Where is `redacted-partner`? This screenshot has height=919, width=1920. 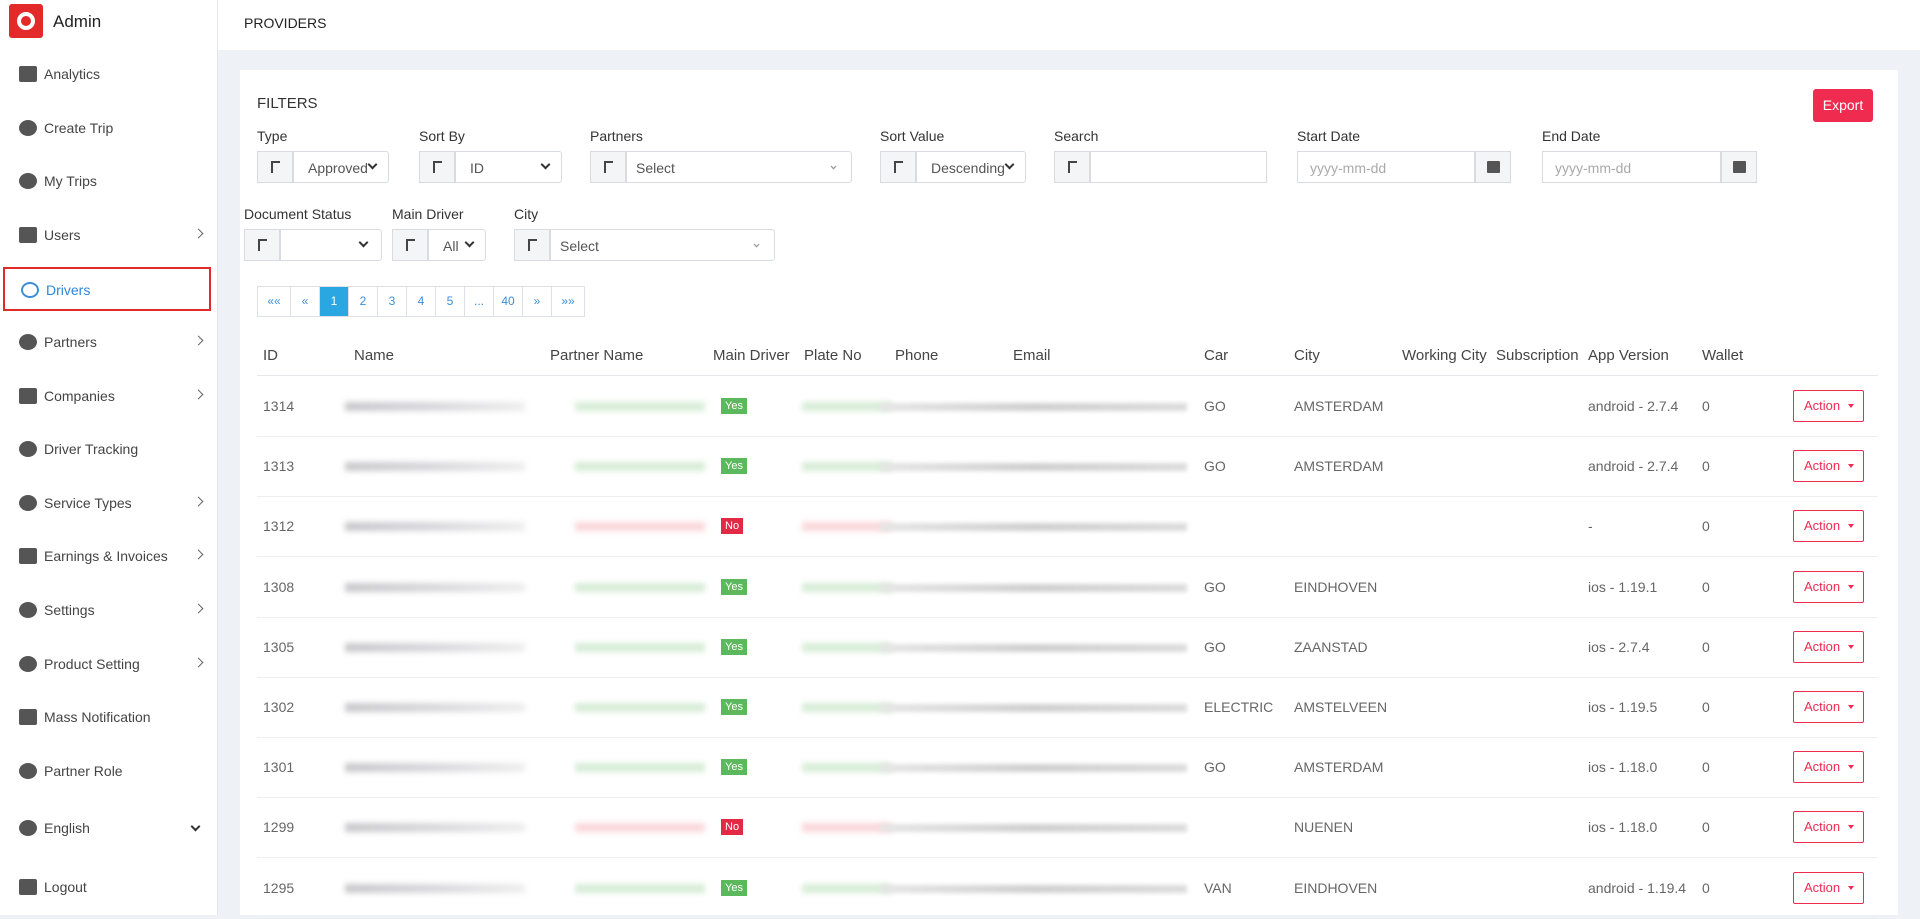
redacted-partner is located at coordinates (640, 406).